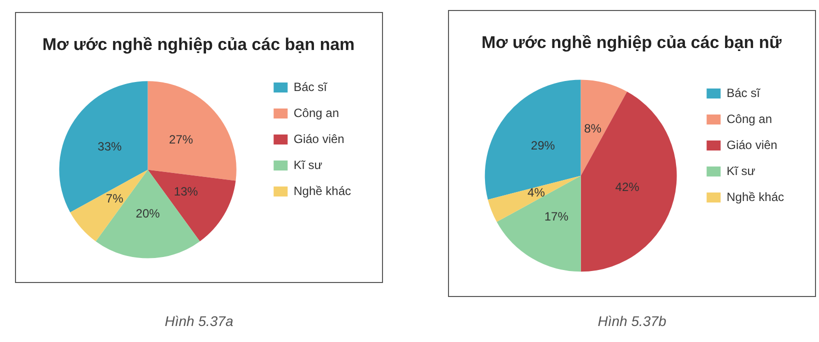 The width and height of the screenshot is (819, 342). Describe the element at coordinates (537, 193) in the screenshot. I see `data-label: 4%` at that location.